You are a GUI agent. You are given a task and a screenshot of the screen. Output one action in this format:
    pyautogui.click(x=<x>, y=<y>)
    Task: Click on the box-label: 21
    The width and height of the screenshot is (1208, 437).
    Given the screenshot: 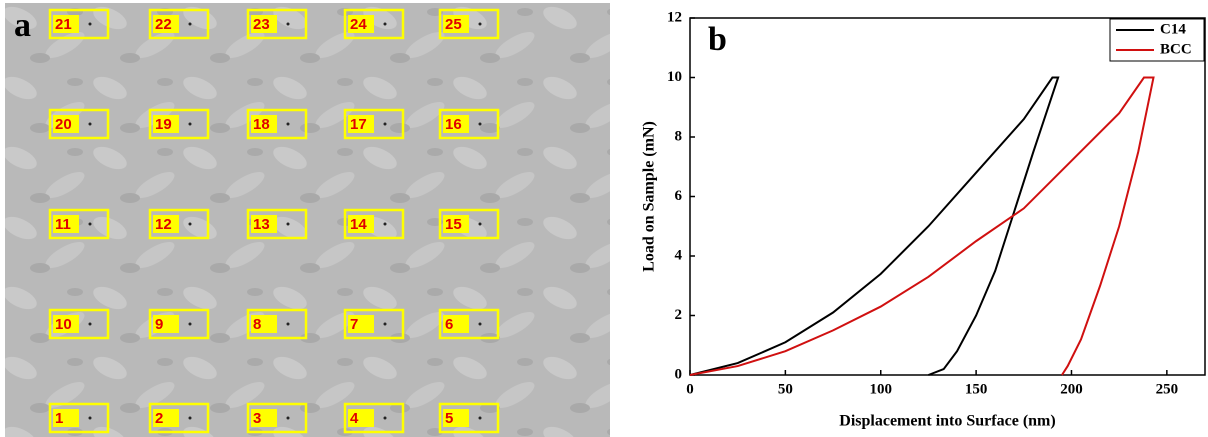 What is the action you would take?
    pyautogui.click(x=63, y=24)
    